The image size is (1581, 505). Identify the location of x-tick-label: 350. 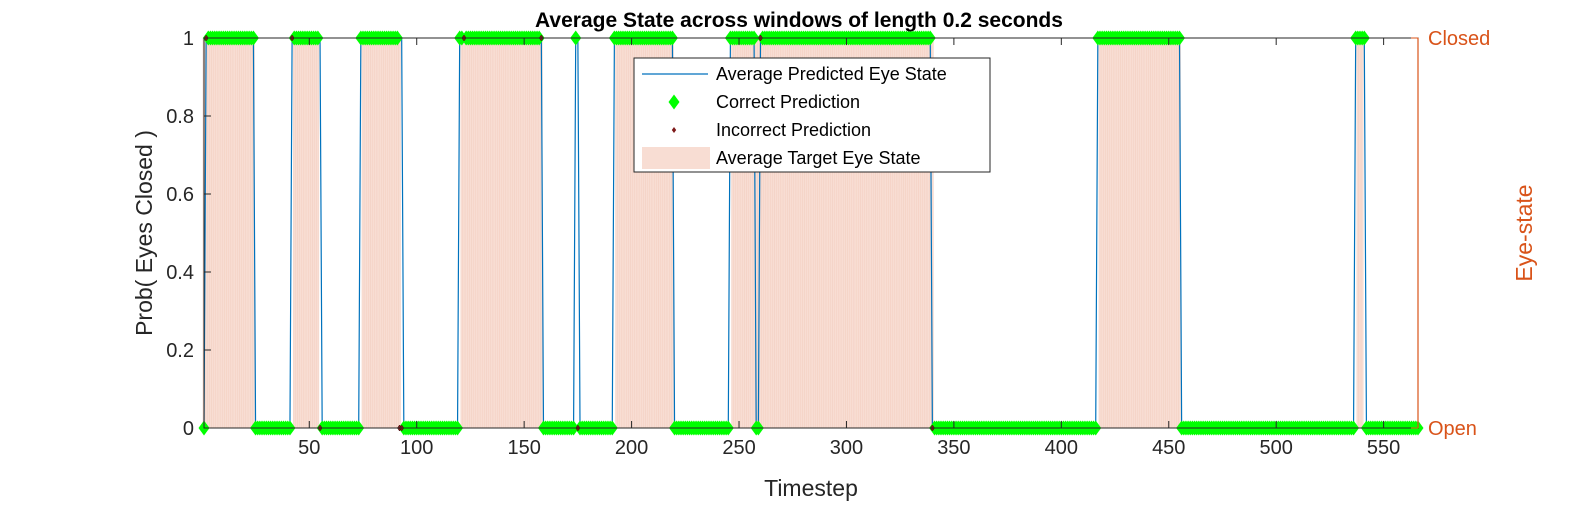
(953, 448).